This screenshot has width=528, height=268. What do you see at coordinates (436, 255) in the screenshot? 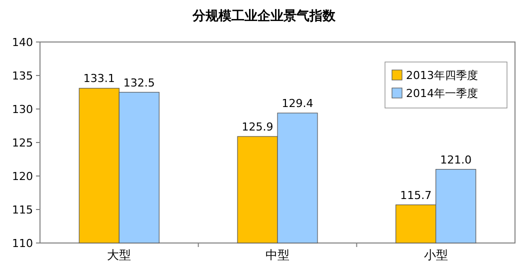
I see `x-tick-label: 小型` at bounding box center [436, 255].